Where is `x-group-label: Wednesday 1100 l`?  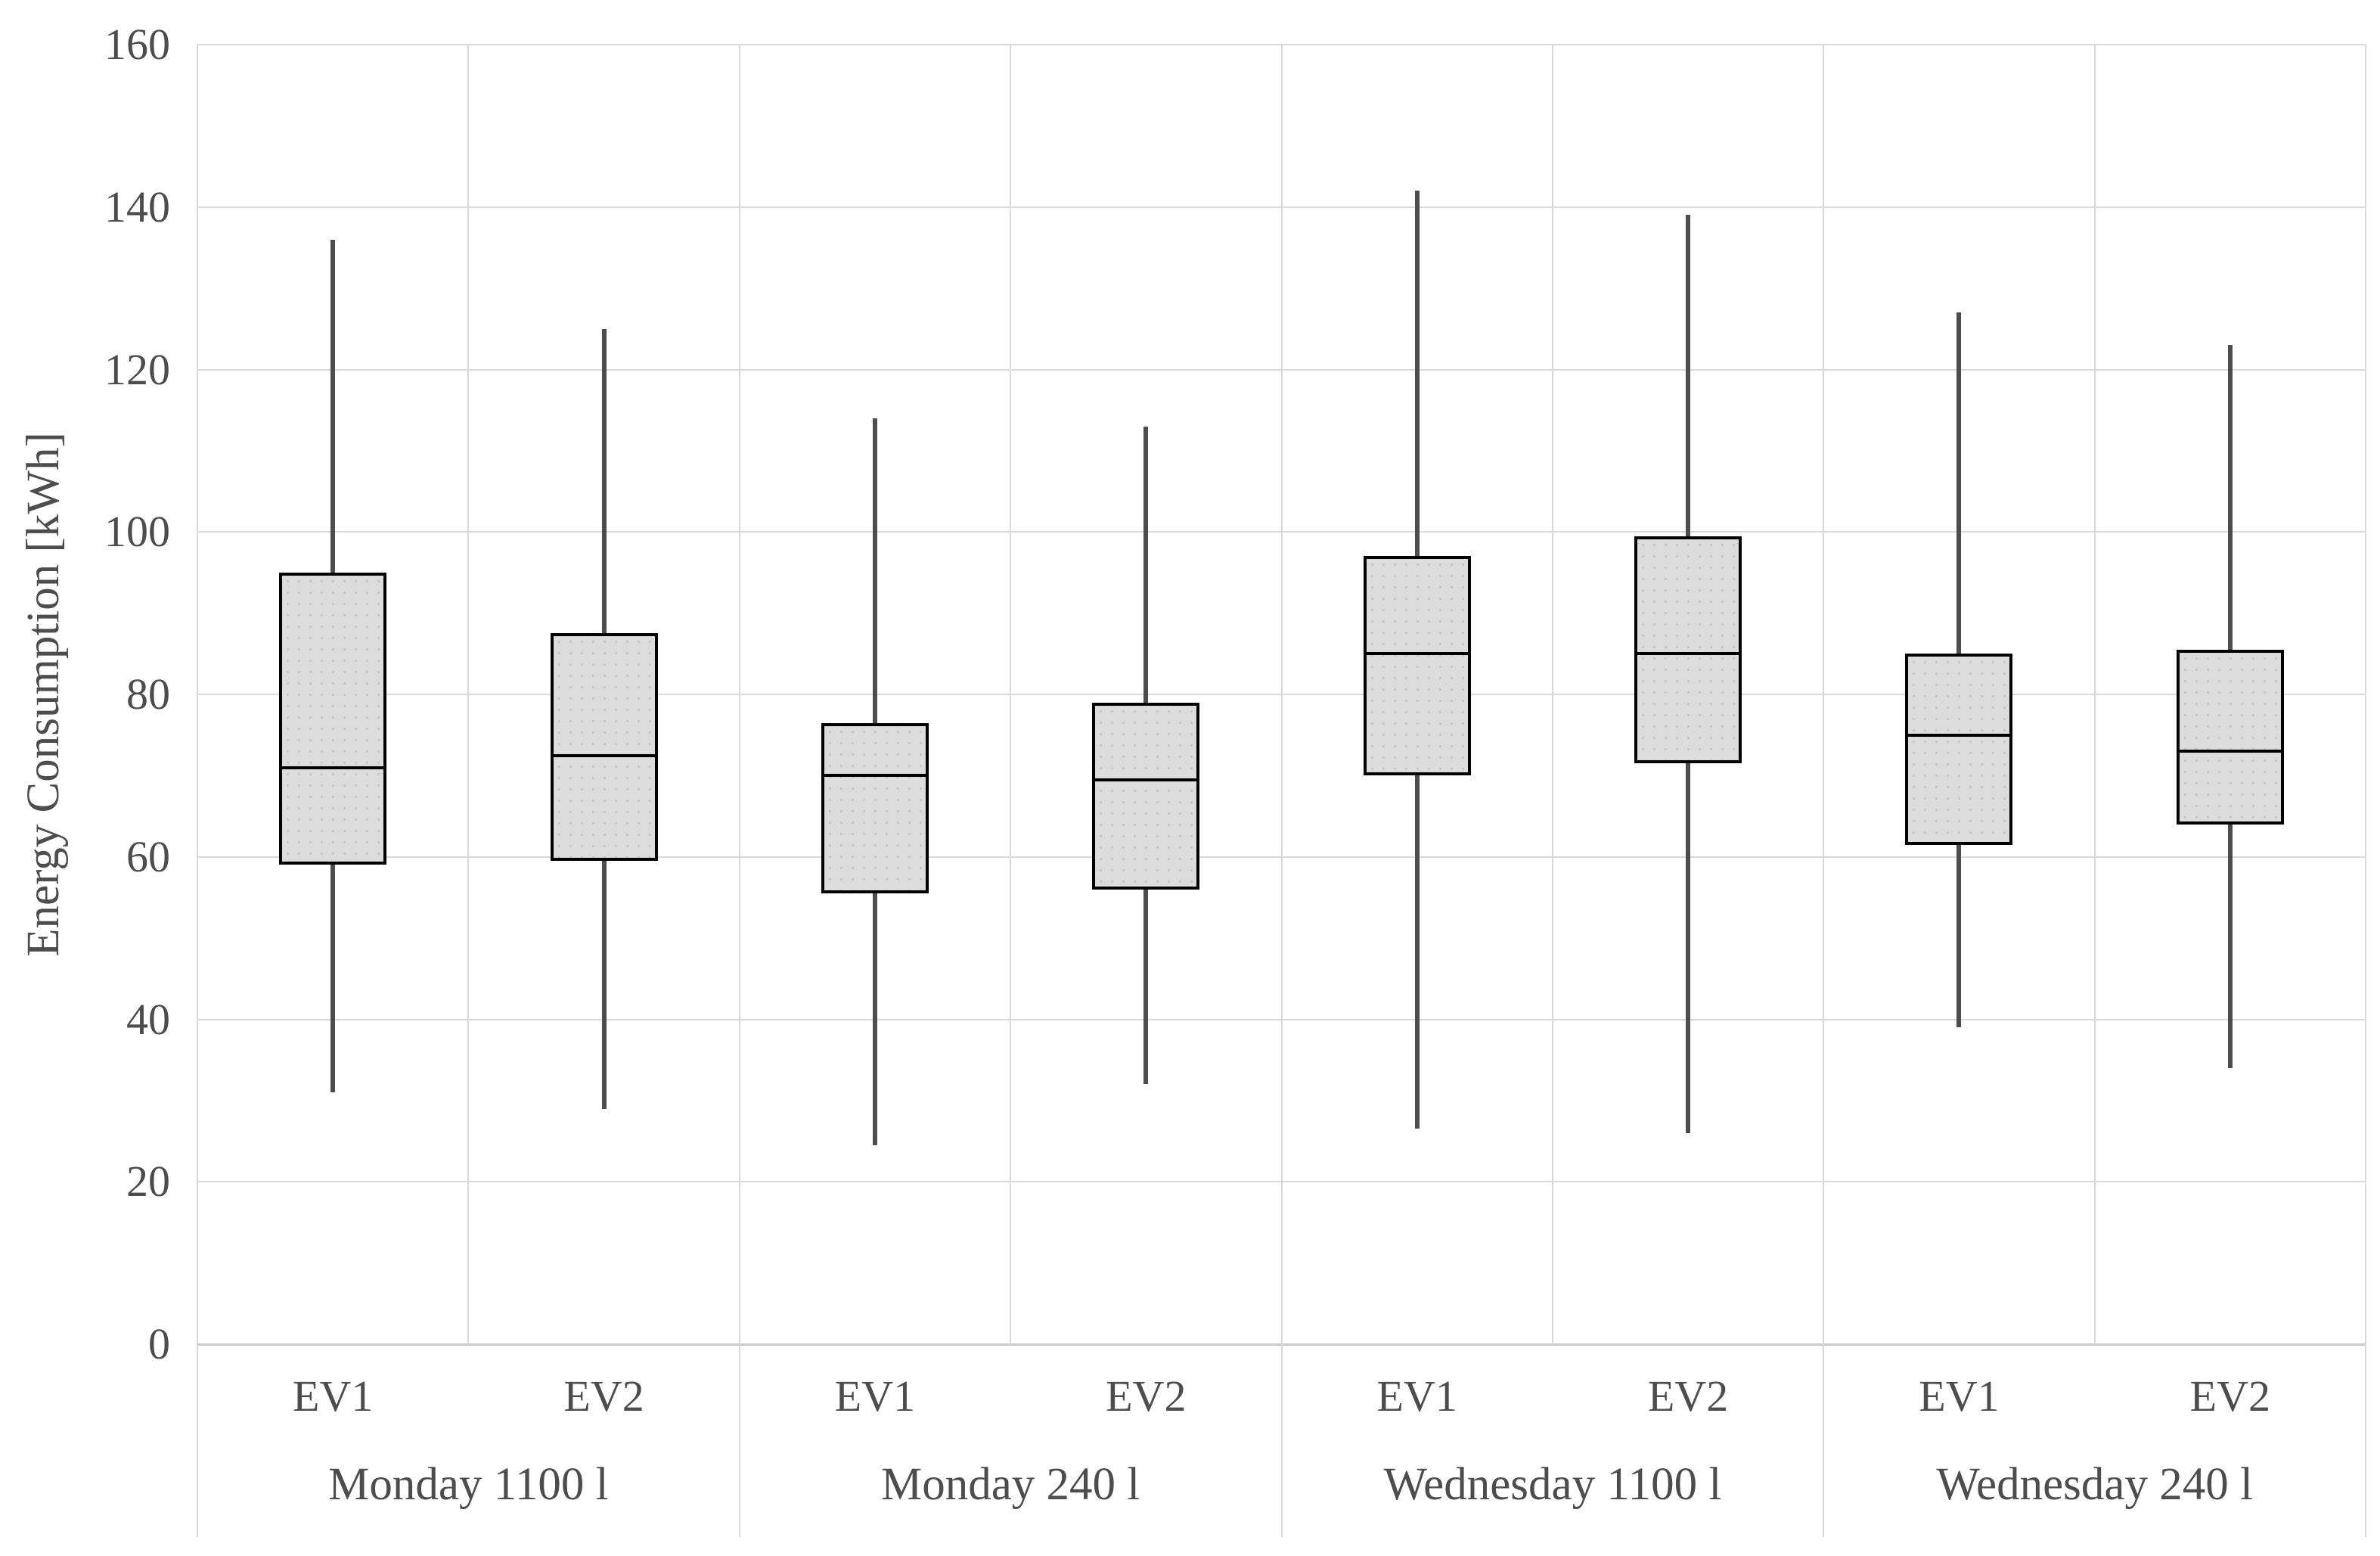
x-group-label: Wednesday 1100 l is located at coordinates (1552, 1484).